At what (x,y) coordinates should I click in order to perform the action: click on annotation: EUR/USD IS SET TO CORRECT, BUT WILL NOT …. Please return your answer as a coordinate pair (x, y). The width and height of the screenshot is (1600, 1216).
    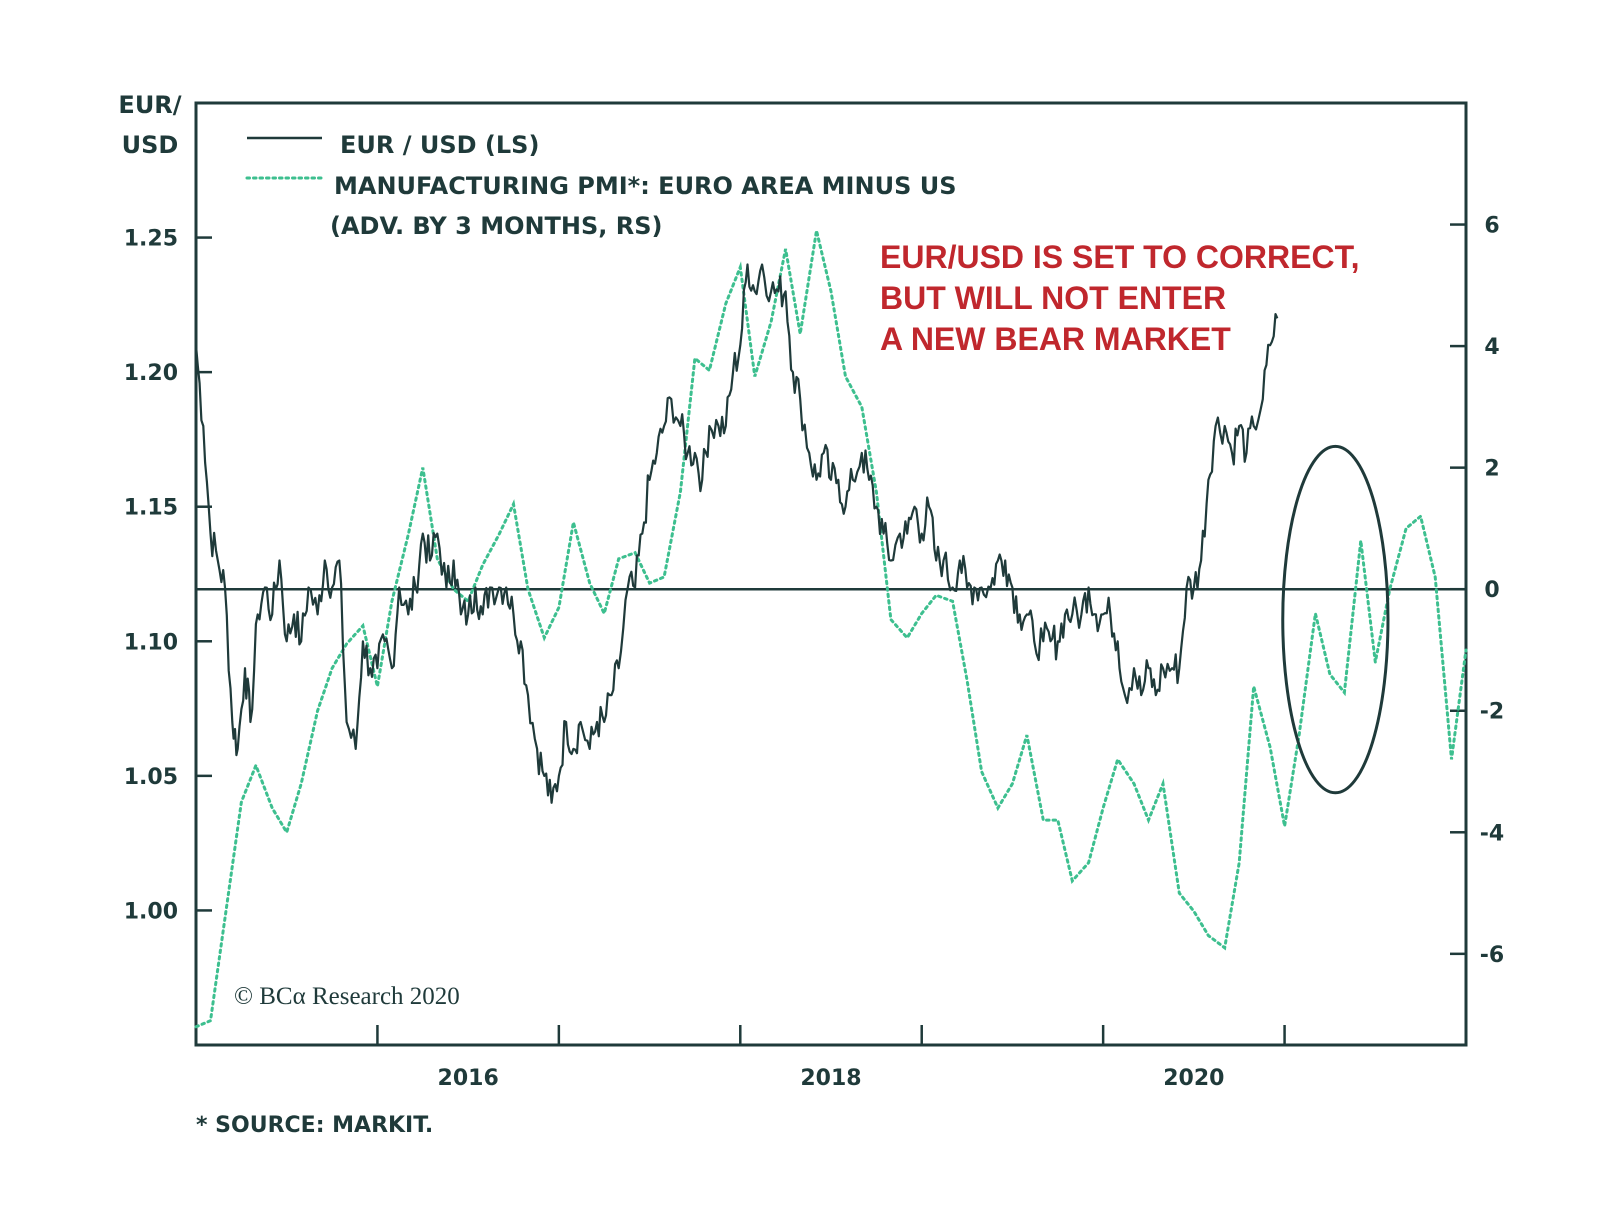
    Looking at the image, I should click on (1119, 298).